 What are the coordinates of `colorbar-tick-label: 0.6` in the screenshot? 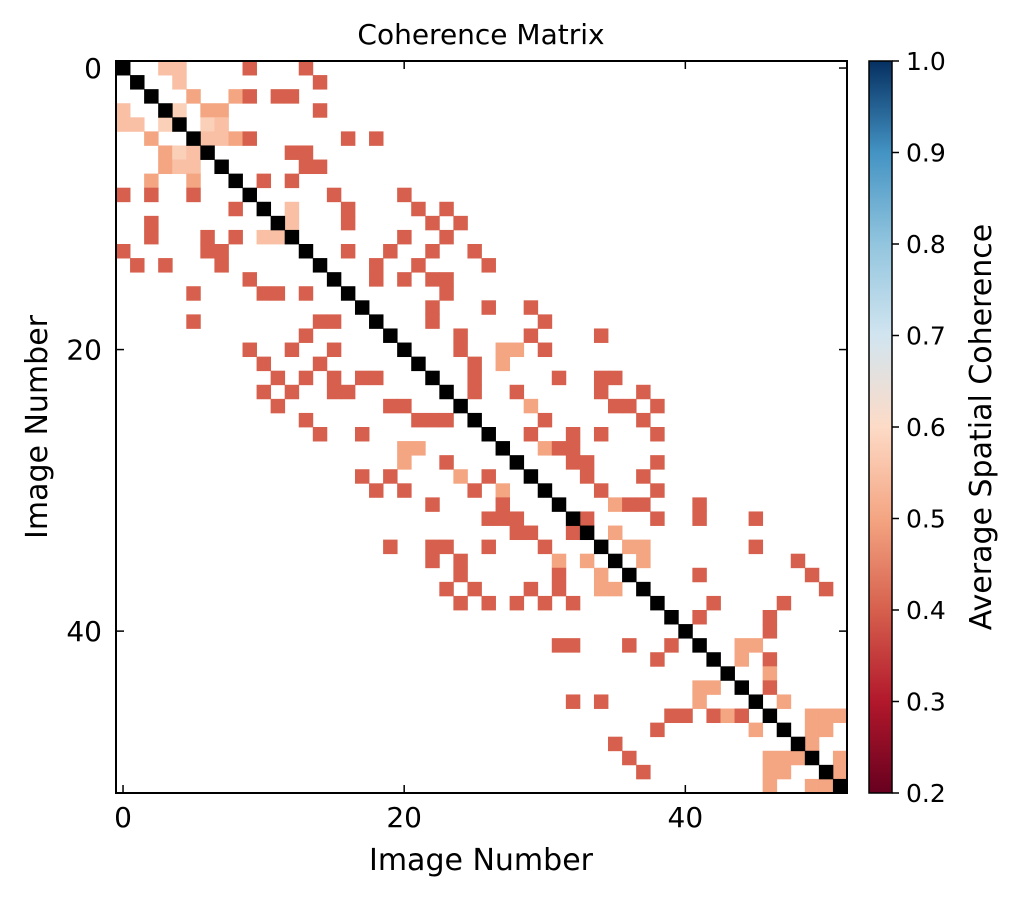 It's located at (926, 427).